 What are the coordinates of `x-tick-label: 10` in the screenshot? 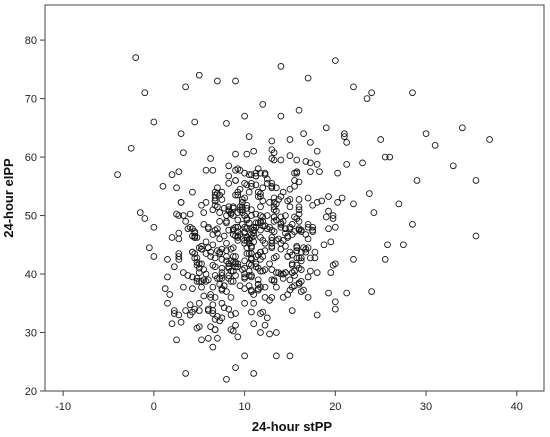 It's located at (244, 407).